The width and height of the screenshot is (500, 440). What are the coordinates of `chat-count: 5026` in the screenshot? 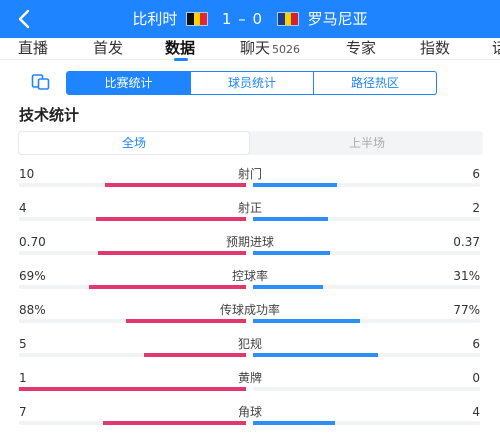 It's located at (286, 49).